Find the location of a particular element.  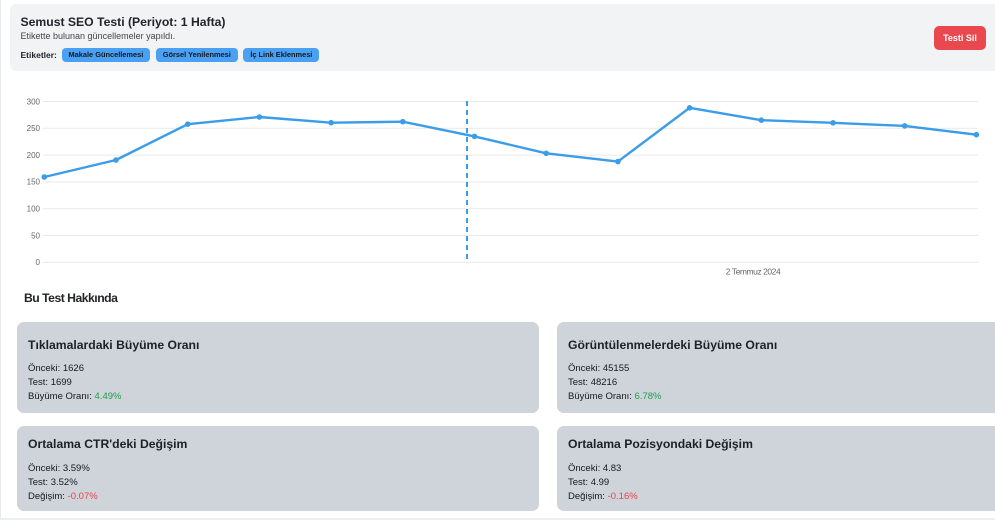

svg-text: 100 is located at coordinates (34, 209).